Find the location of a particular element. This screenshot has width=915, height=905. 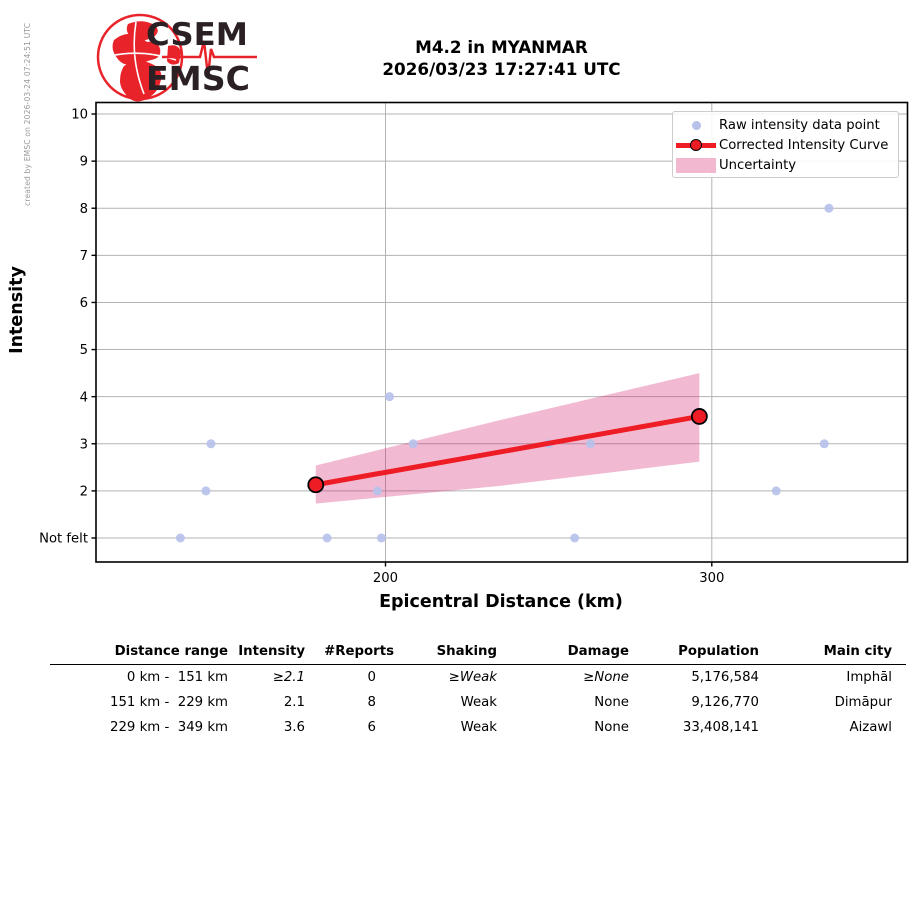

table-header-cell: #Reports is located at coordinates (359, 651).